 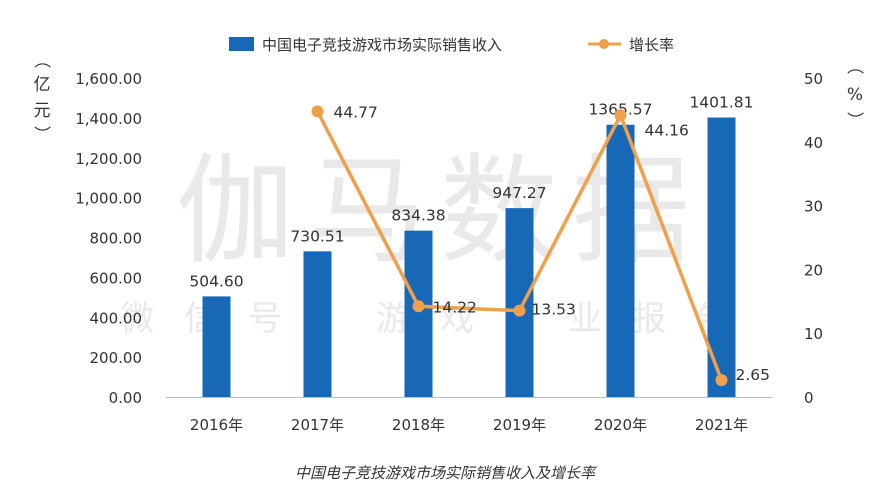 I want to click on growth-value-label: 14.22, so click(x=455, y=307).